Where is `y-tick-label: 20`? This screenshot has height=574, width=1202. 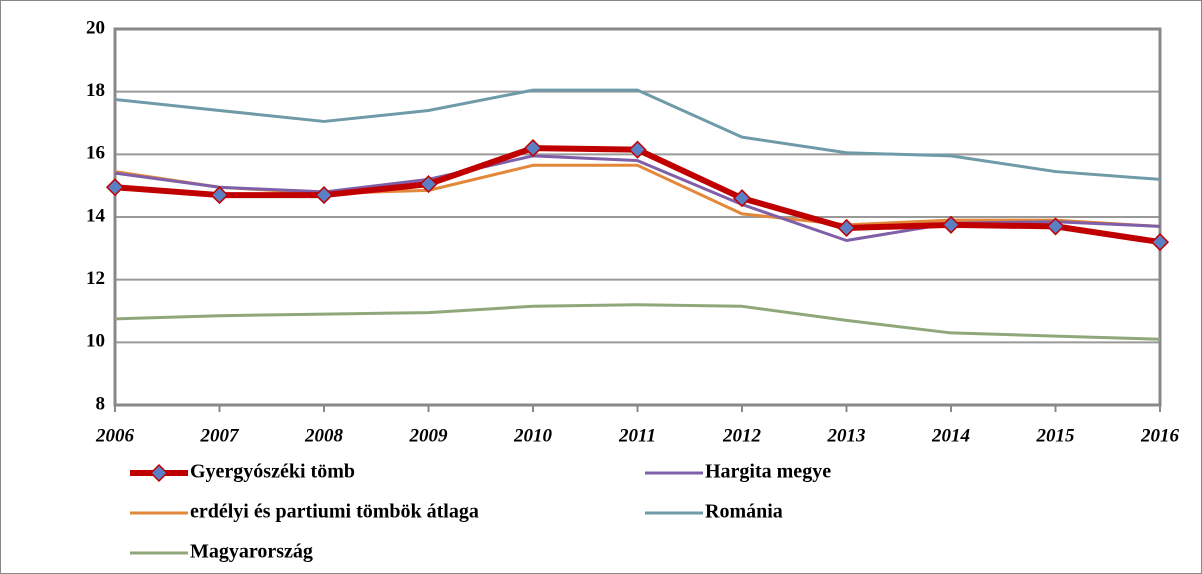 y-tick-label: 20 is located at coordinates (95, 27).